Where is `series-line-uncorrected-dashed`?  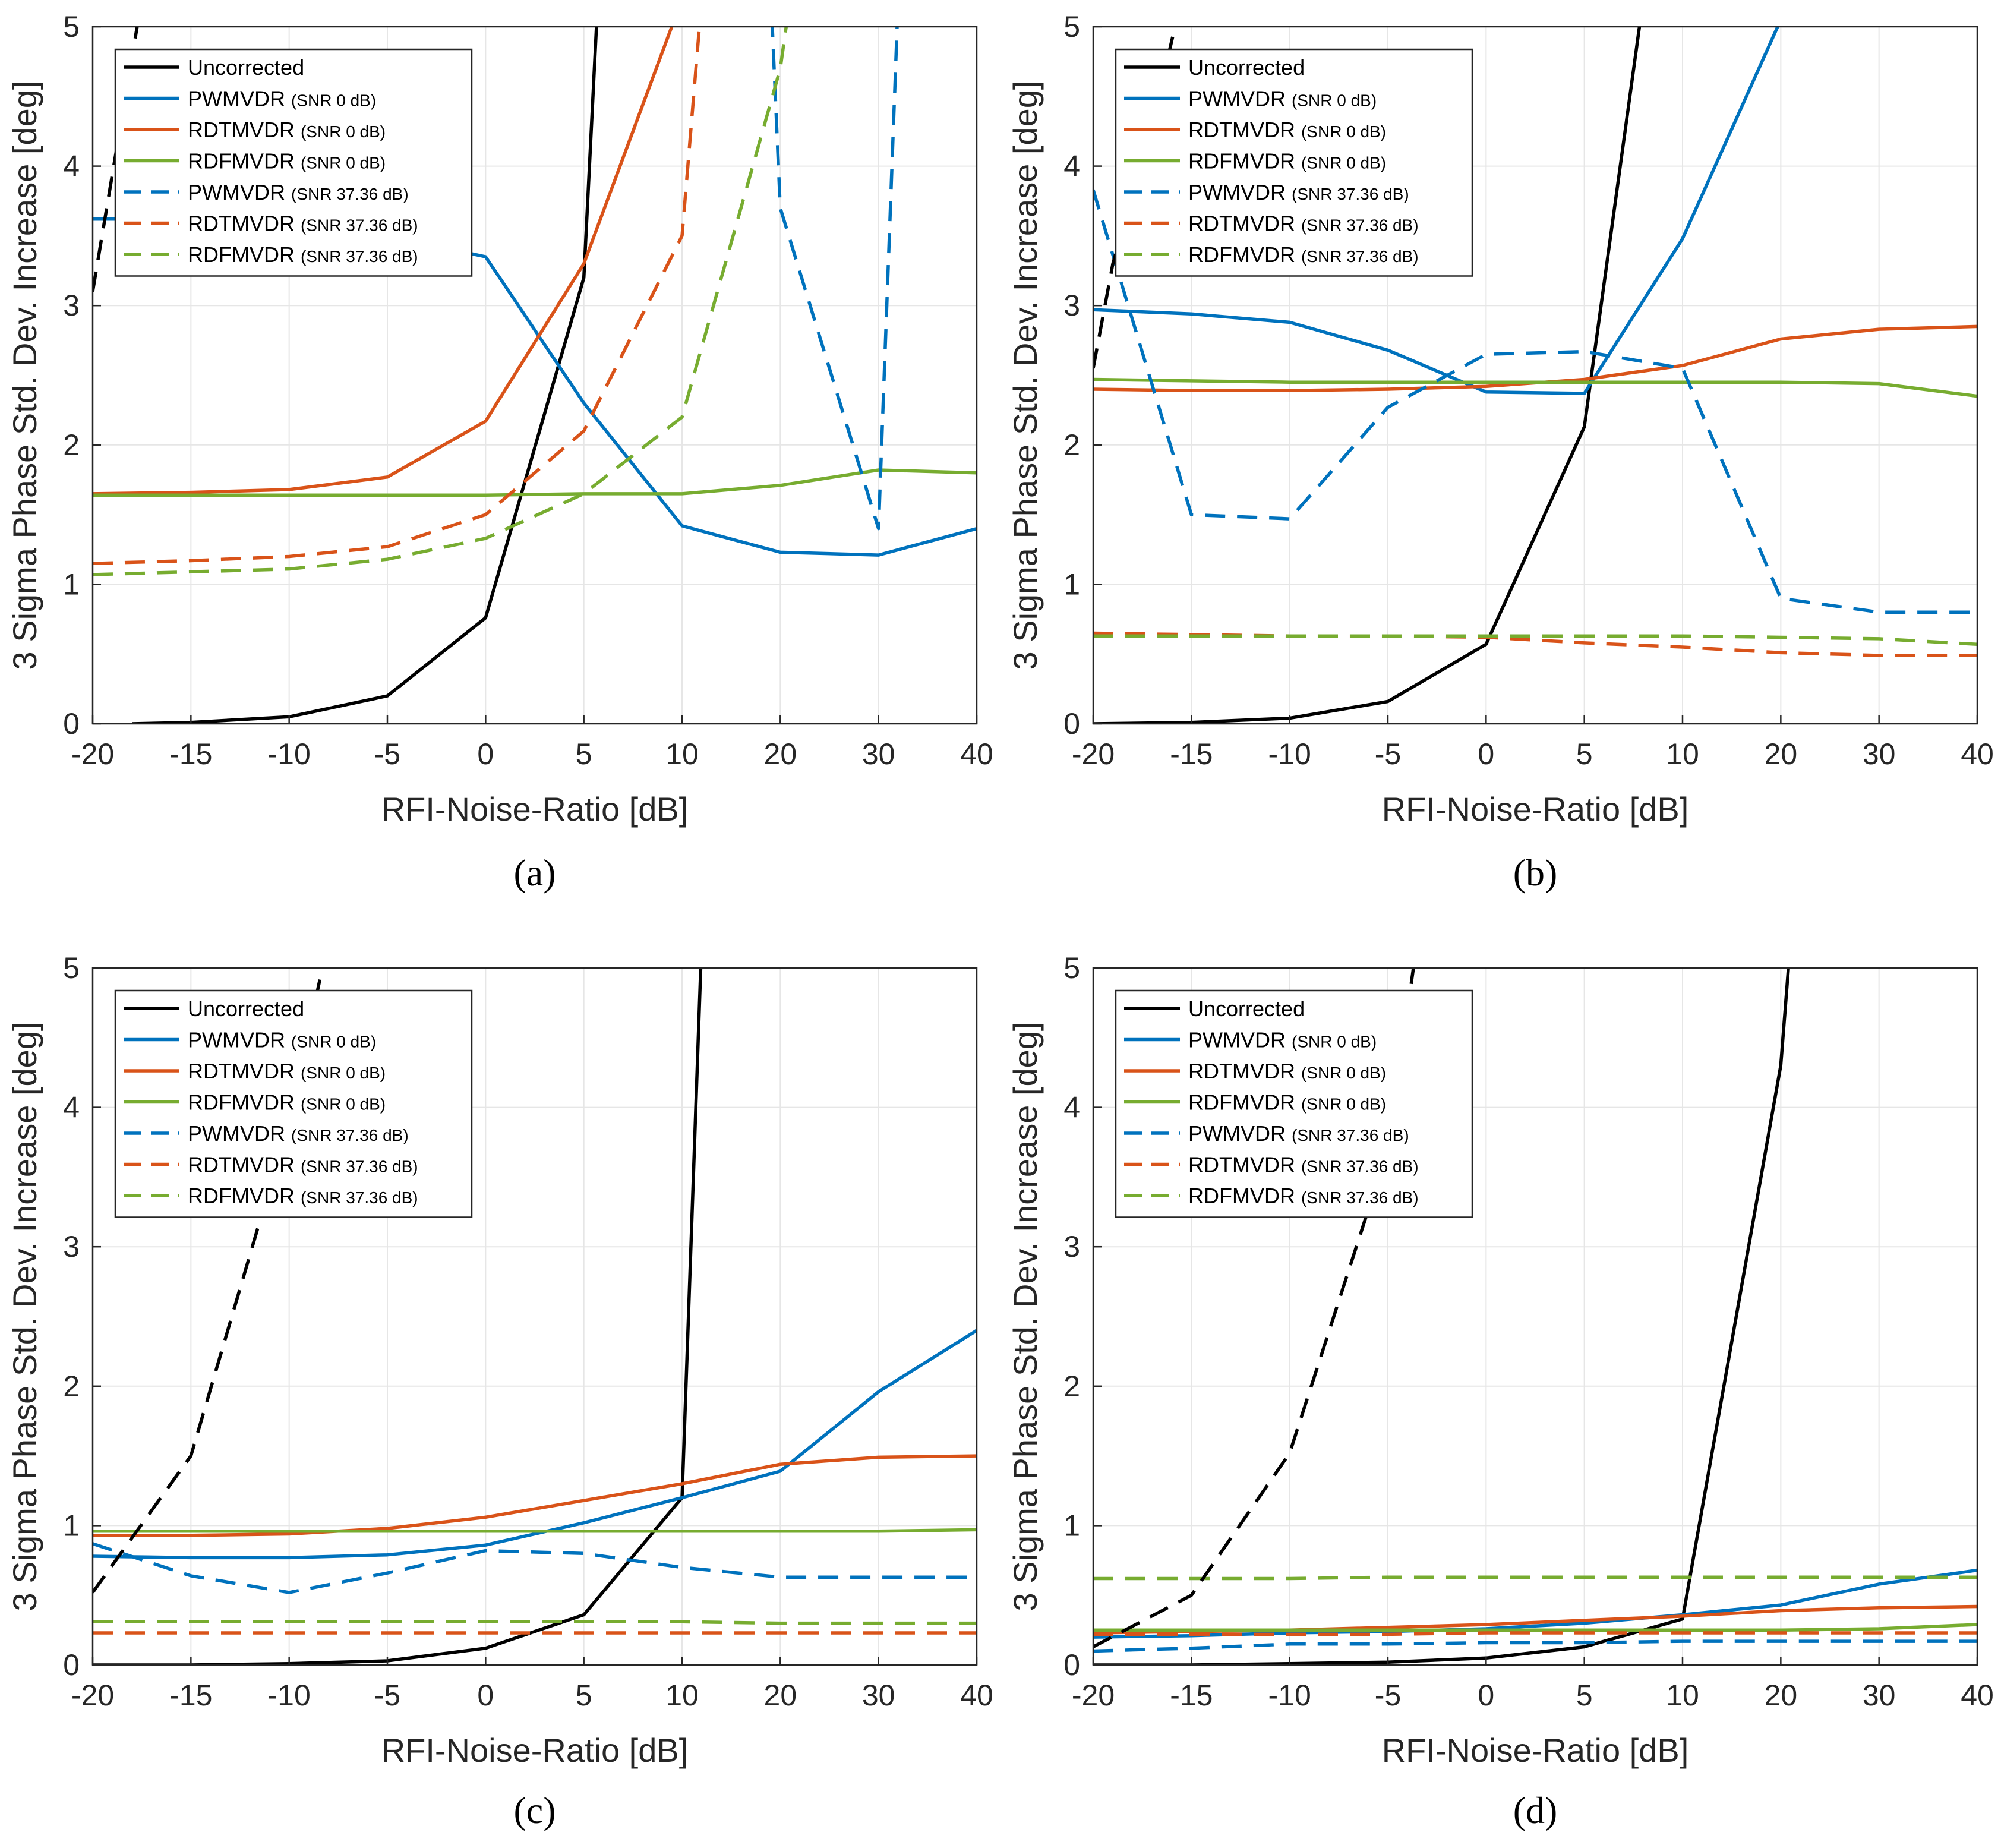 series-line-uncorrected-dashed is located at coordinates (1254, 1308).